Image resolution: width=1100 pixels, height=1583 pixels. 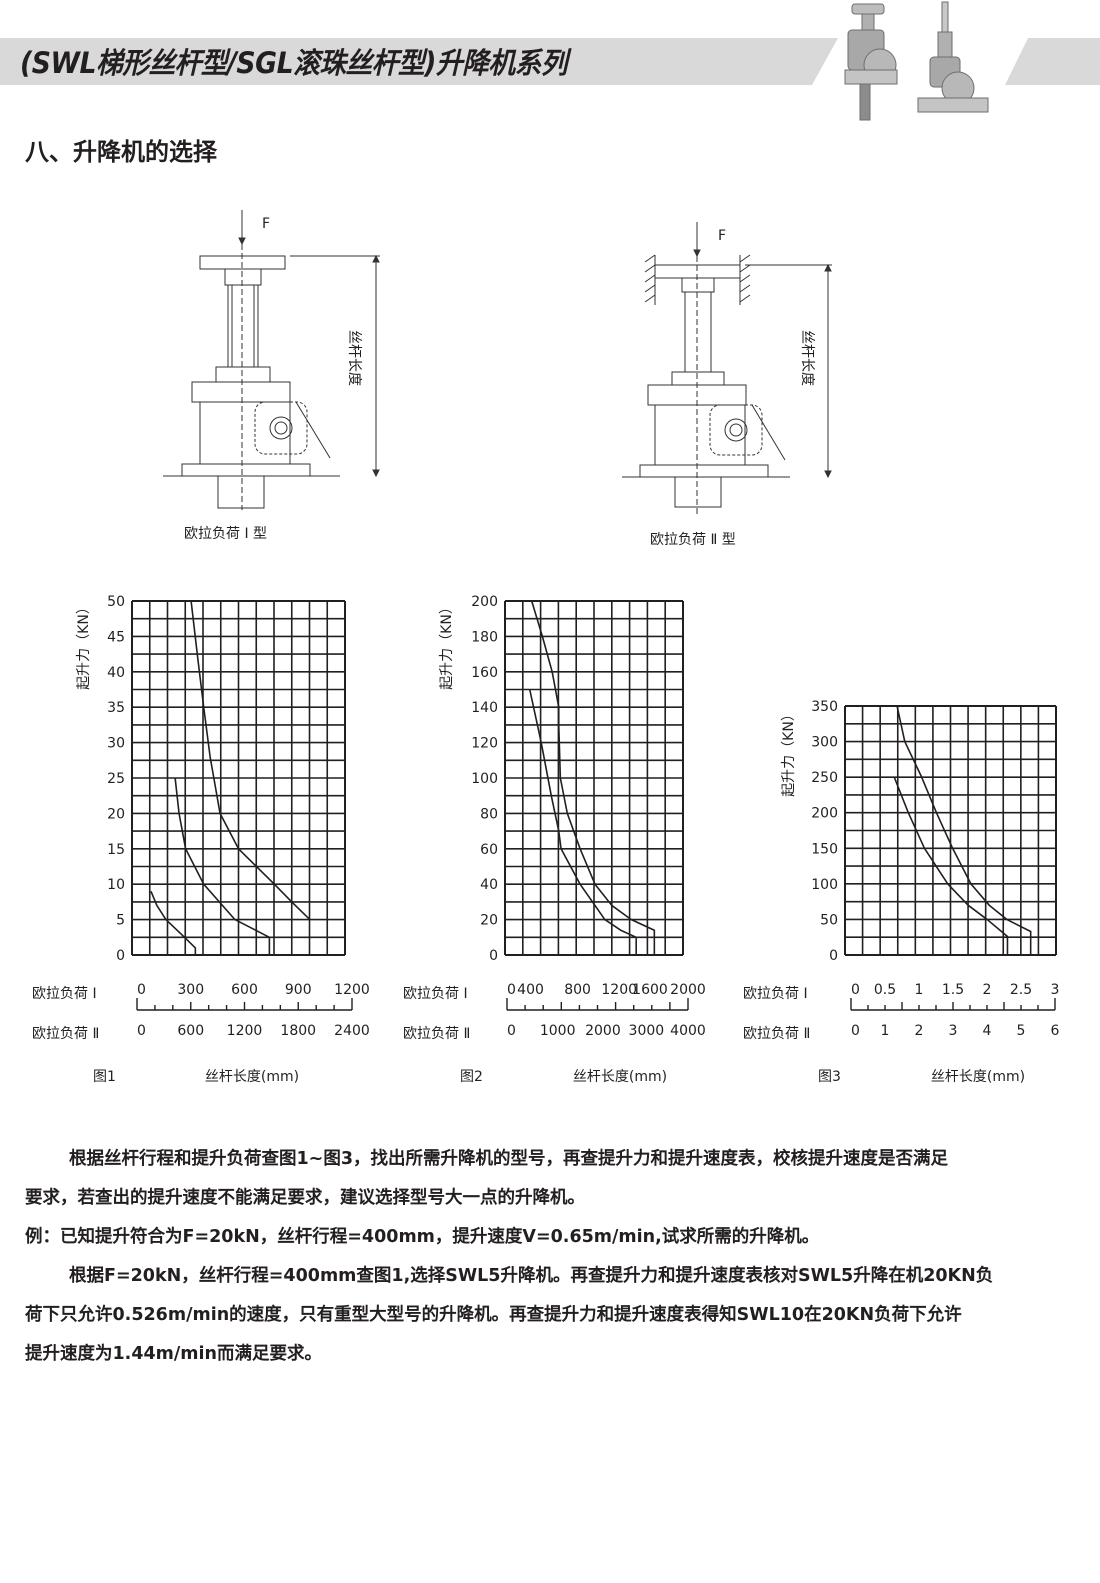 I want to click on x-tick-label: 800, so click(x=577, y=990).